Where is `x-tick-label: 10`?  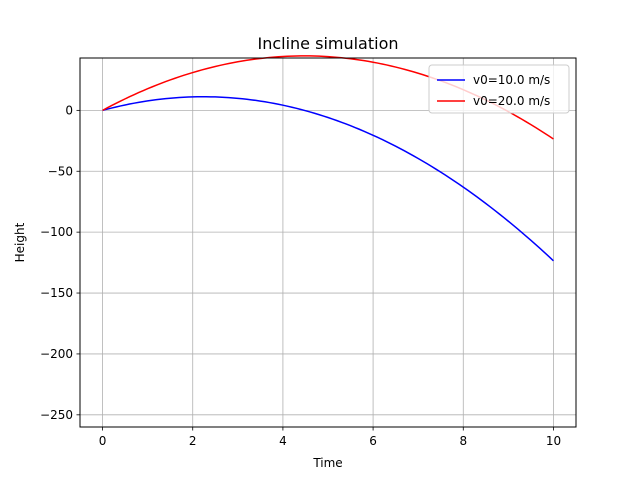 x-tick-label: 10 is located at coordinates (553, 441).